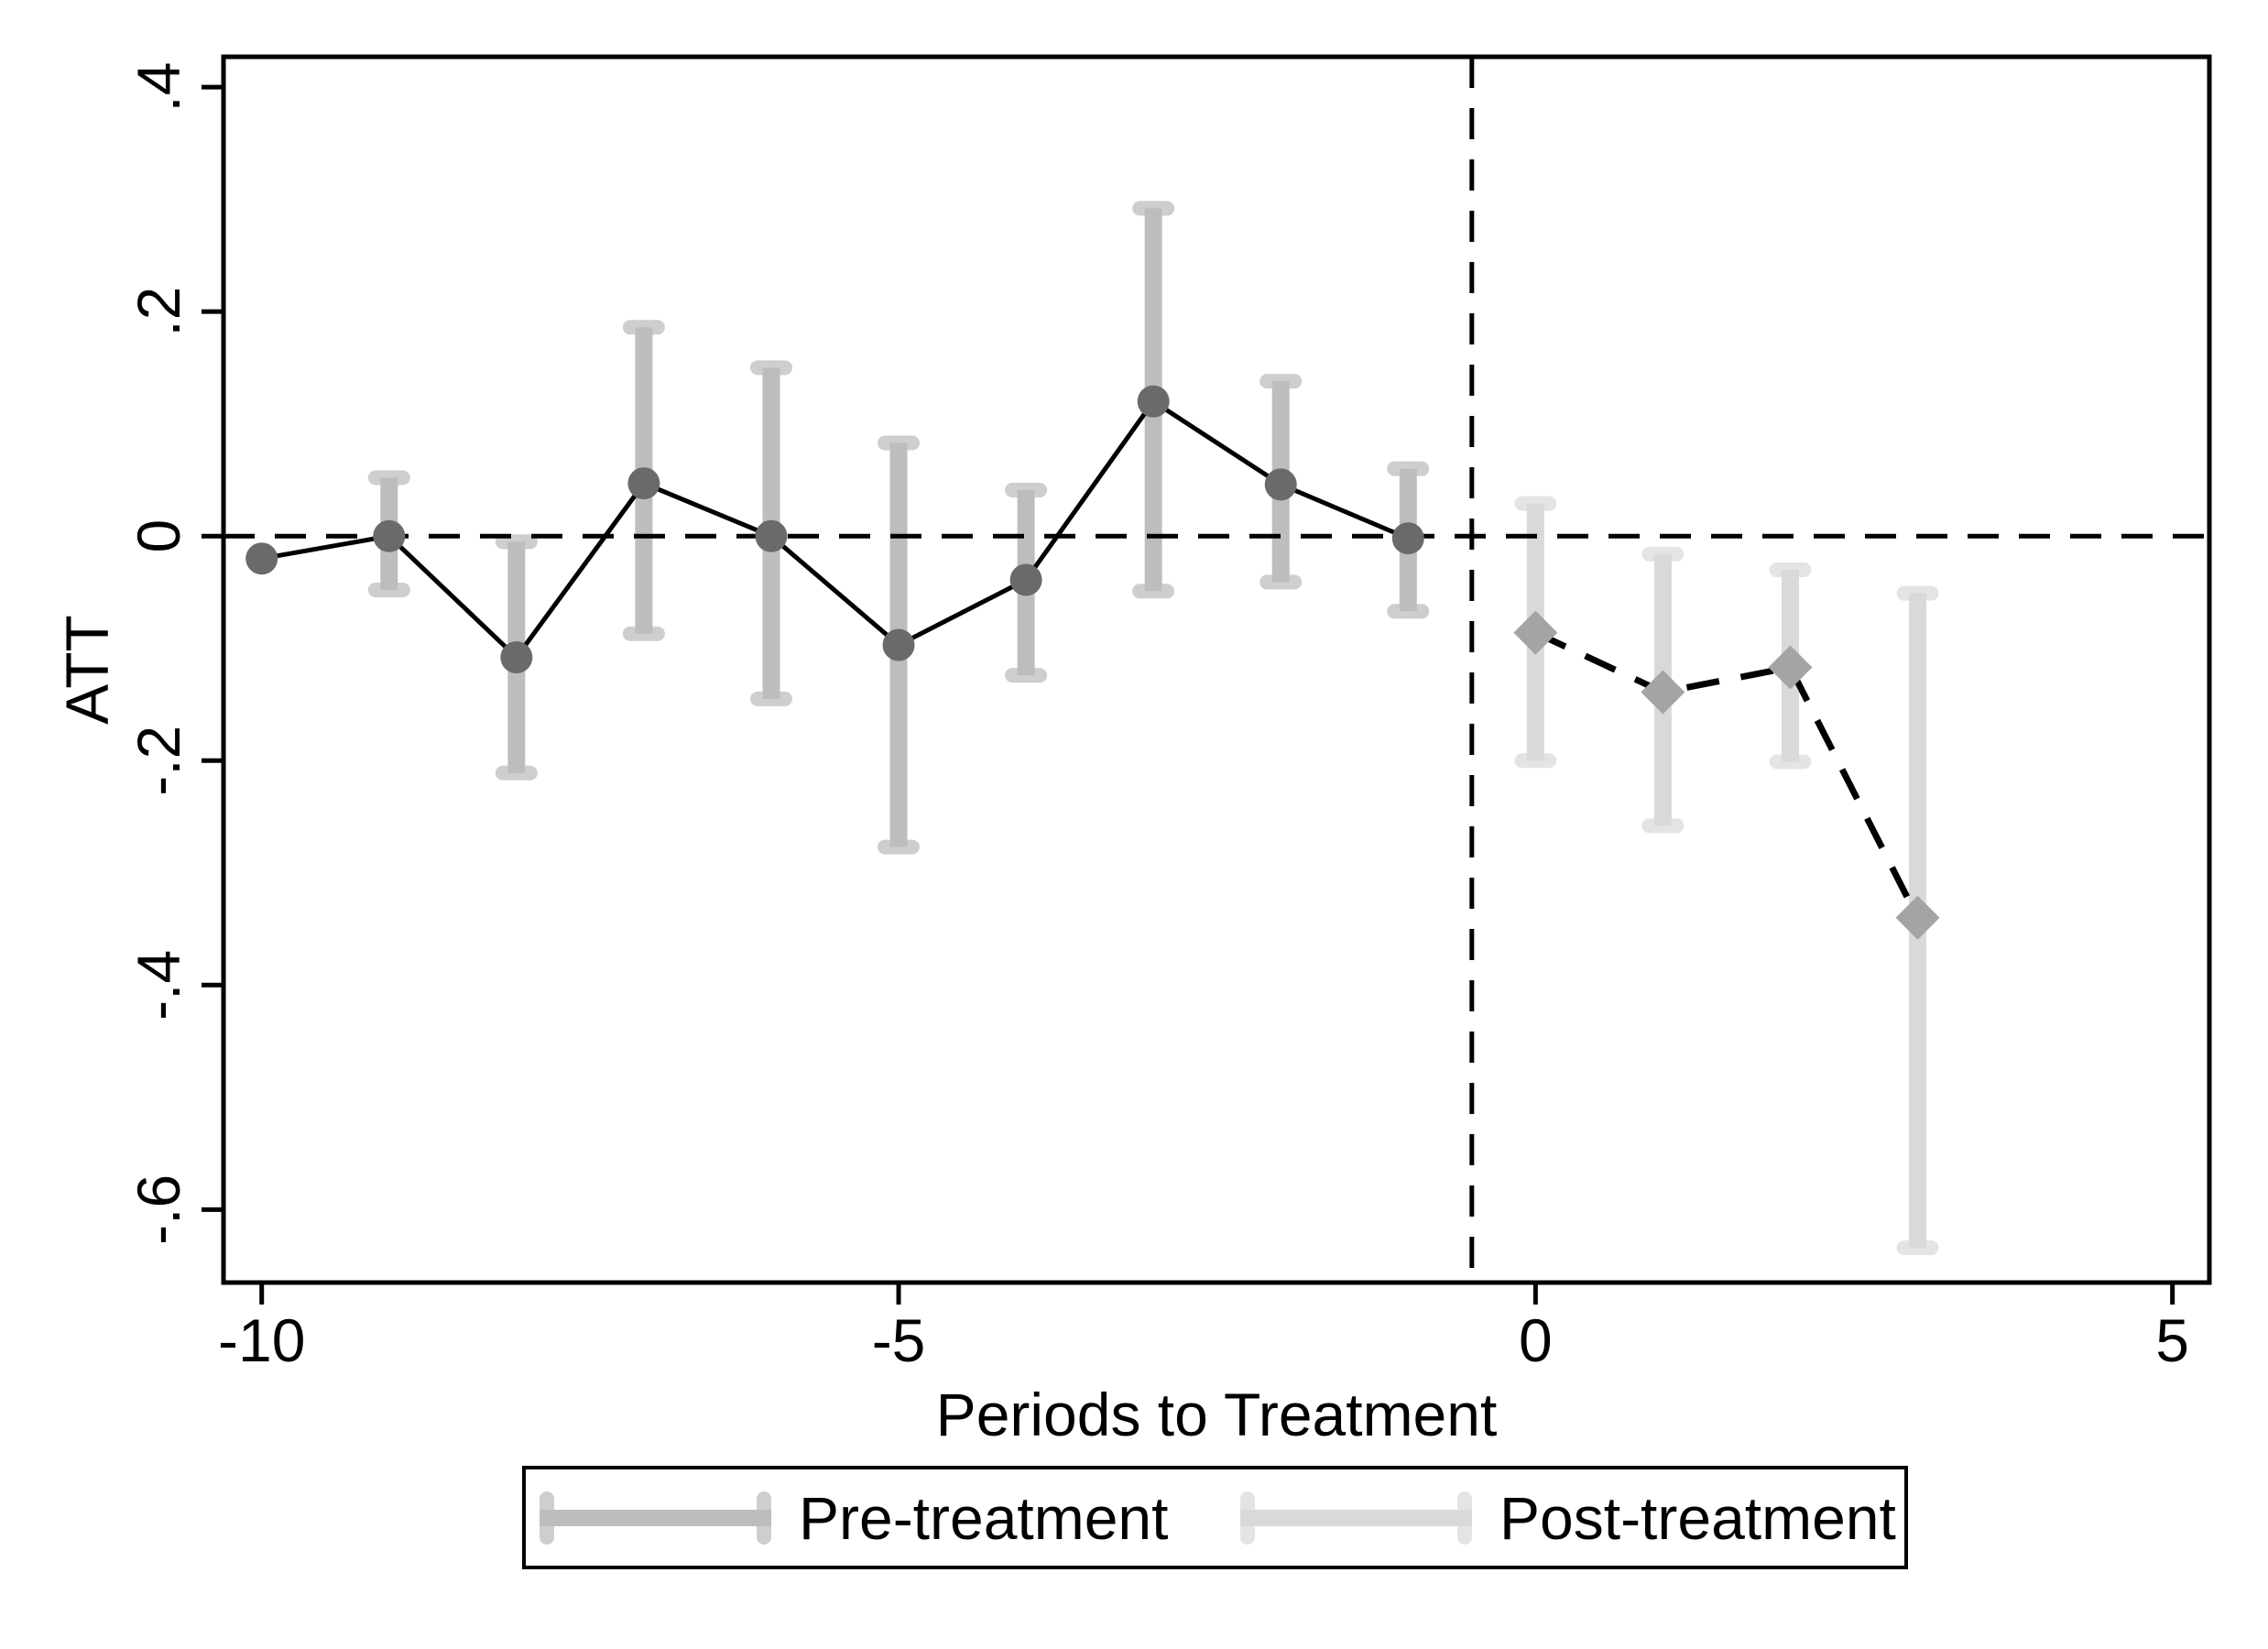 This screenshot has width=2268, height=1649. Describe the element at coordinates (158, 312) in the screenshot. I see `y-tick-label: .2` at that location.